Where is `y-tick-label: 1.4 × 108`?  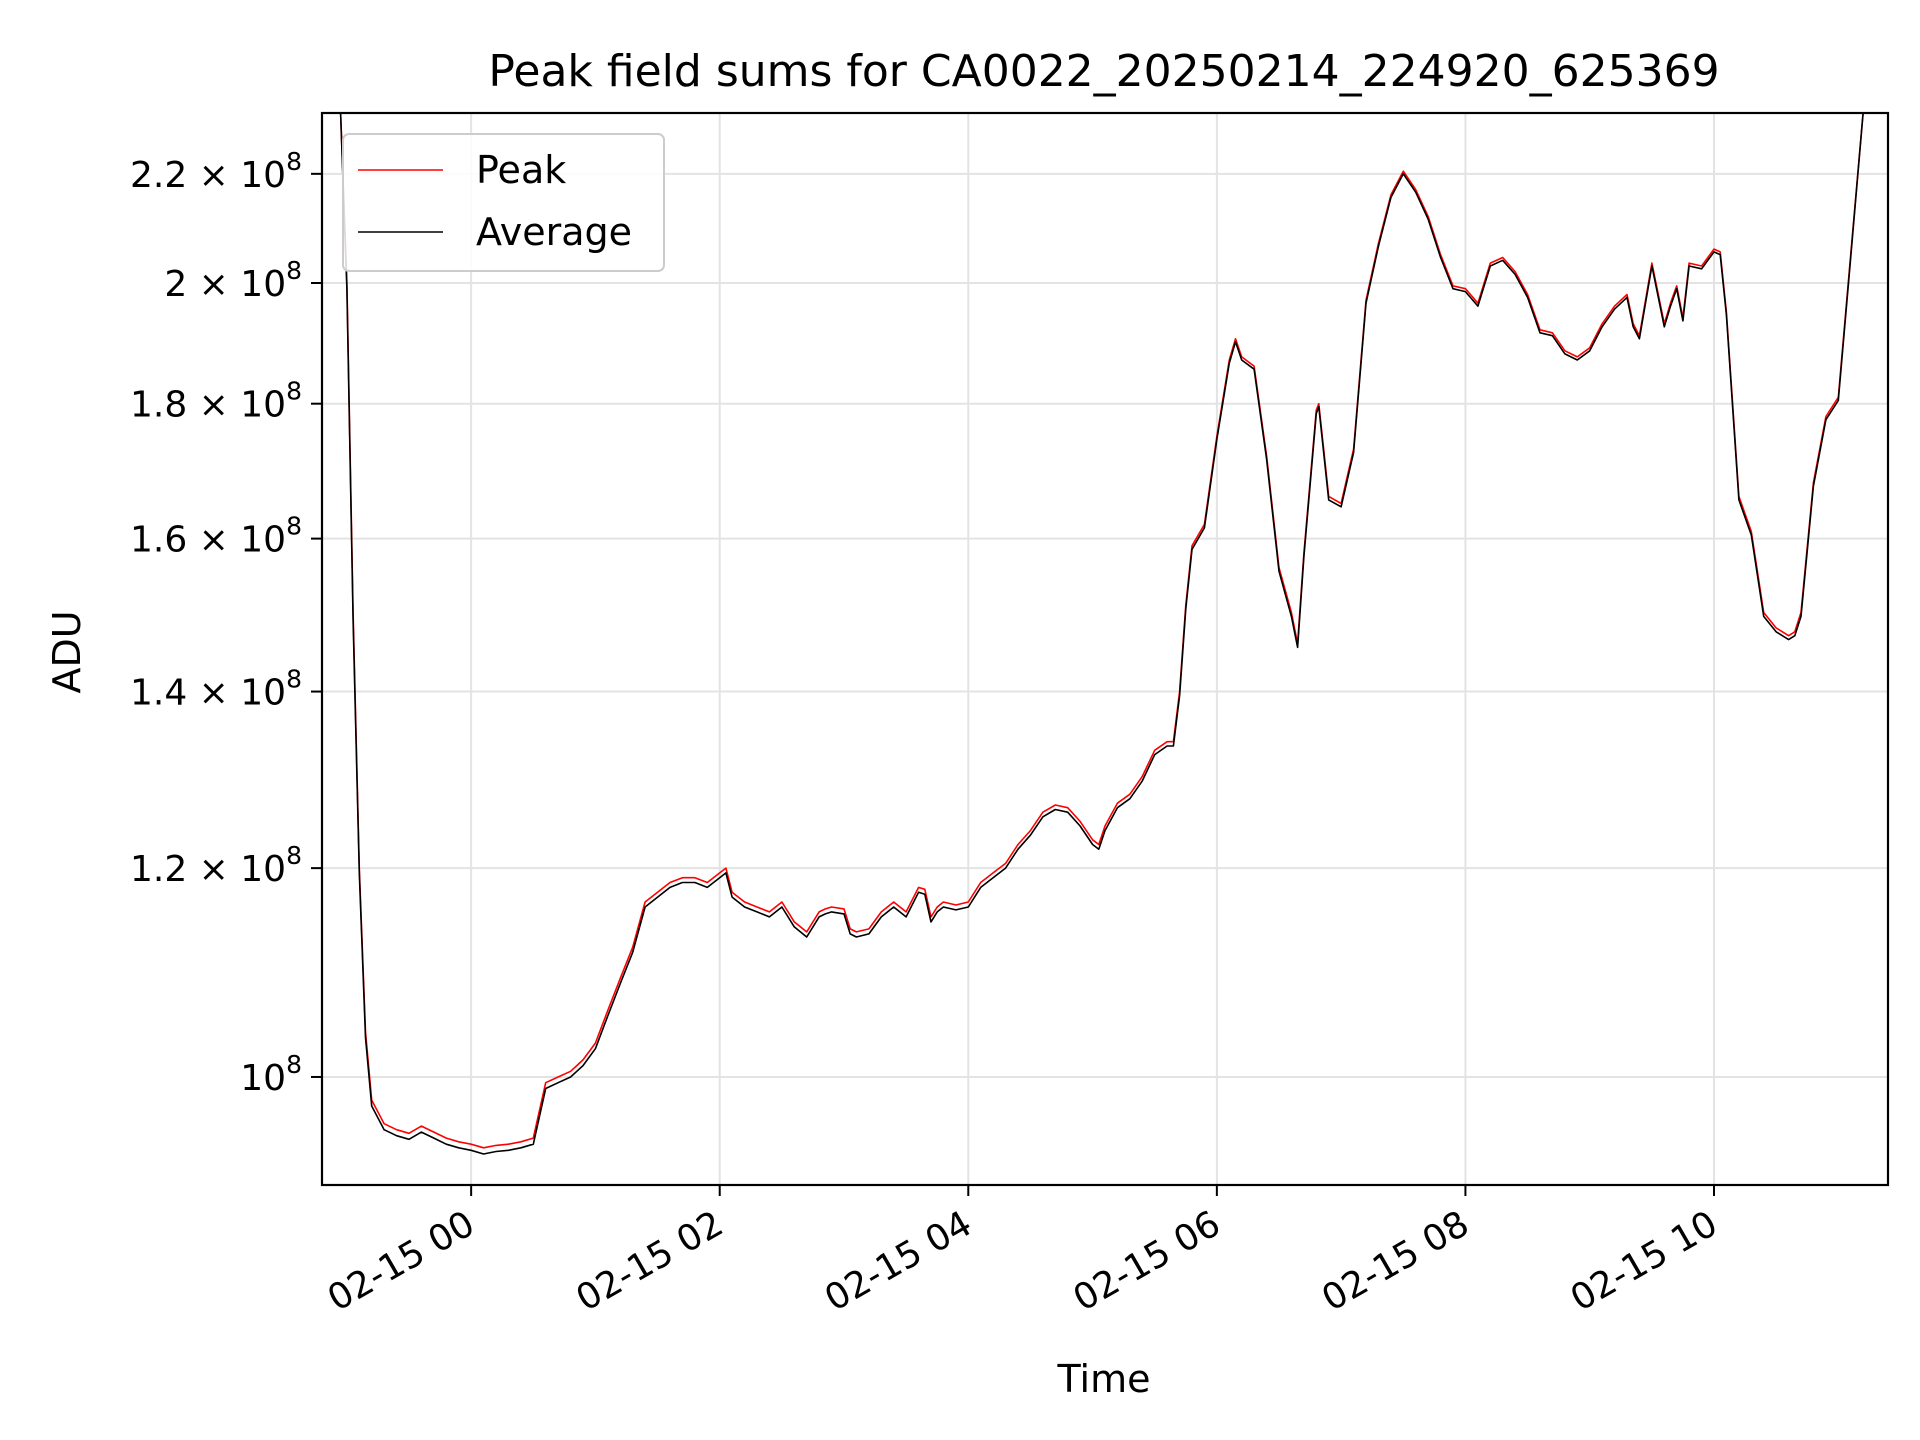 y-tick-label: 1.4 × 108 is located at coordinates (216, 689).